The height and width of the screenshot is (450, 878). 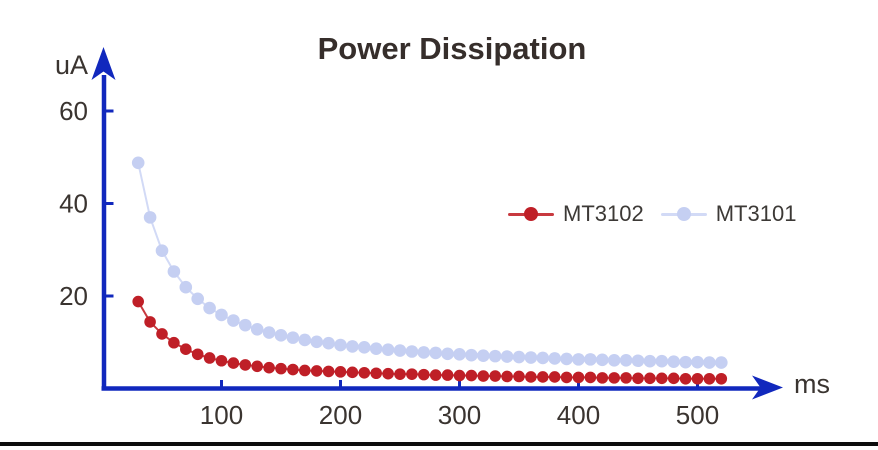 What do you see at coordinates (531, 214) in the screenshot?
I see `legend-marker-icon` at bounding box center [531, 214].